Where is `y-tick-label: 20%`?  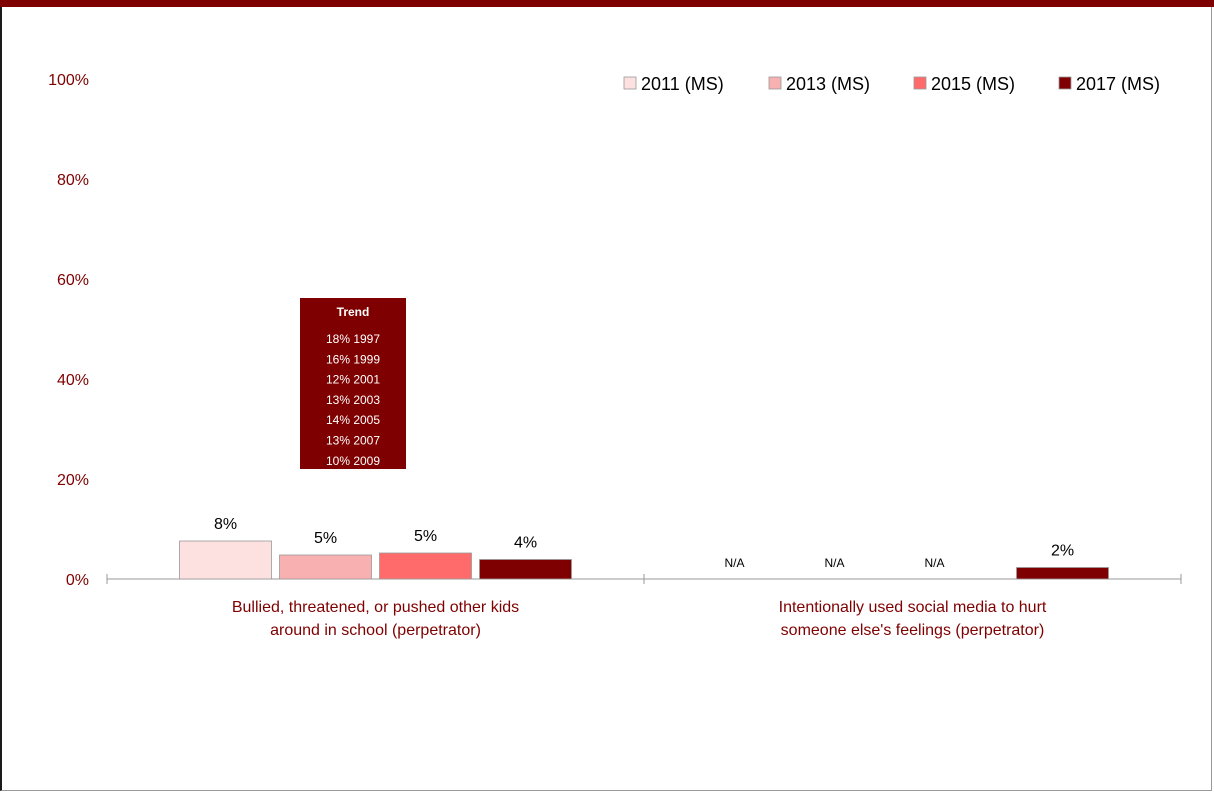 y-tick-label: 20% is located at coordinates (73, 480).